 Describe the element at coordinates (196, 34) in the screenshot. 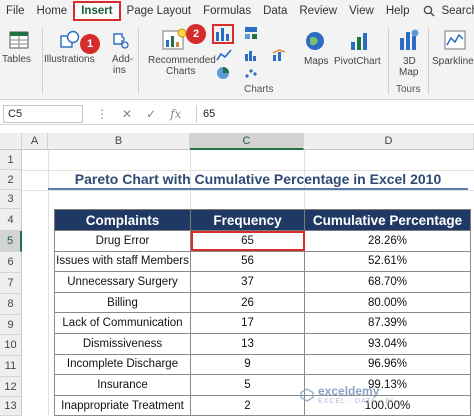

I see `step-2-badge: 2` at that location.